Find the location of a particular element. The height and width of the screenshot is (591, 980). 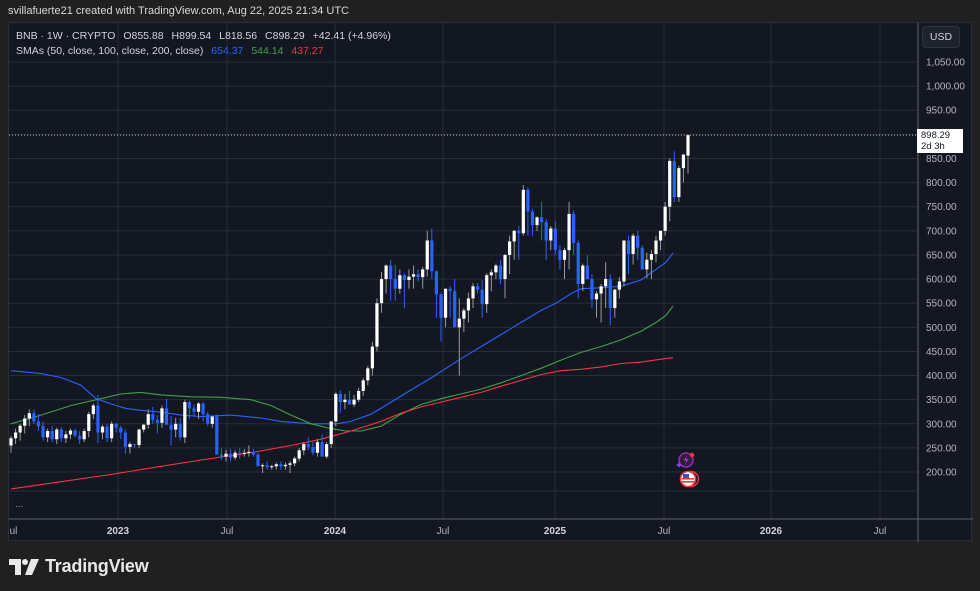

low-value: L818.56 is located at coordinates (238, 36).